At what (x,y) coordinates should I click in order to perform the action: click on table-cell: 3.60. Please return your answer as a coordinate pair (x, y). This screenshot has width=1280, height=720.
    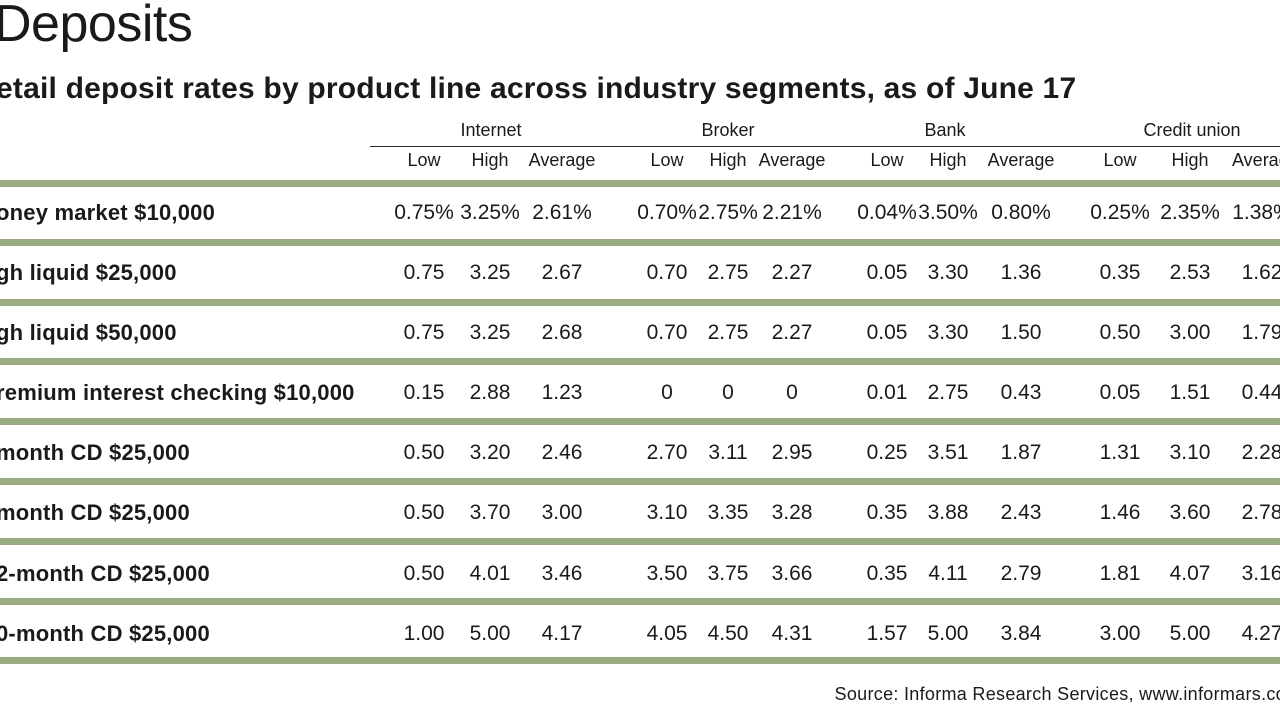
    Looking at the image, I should click on (1190, 512).